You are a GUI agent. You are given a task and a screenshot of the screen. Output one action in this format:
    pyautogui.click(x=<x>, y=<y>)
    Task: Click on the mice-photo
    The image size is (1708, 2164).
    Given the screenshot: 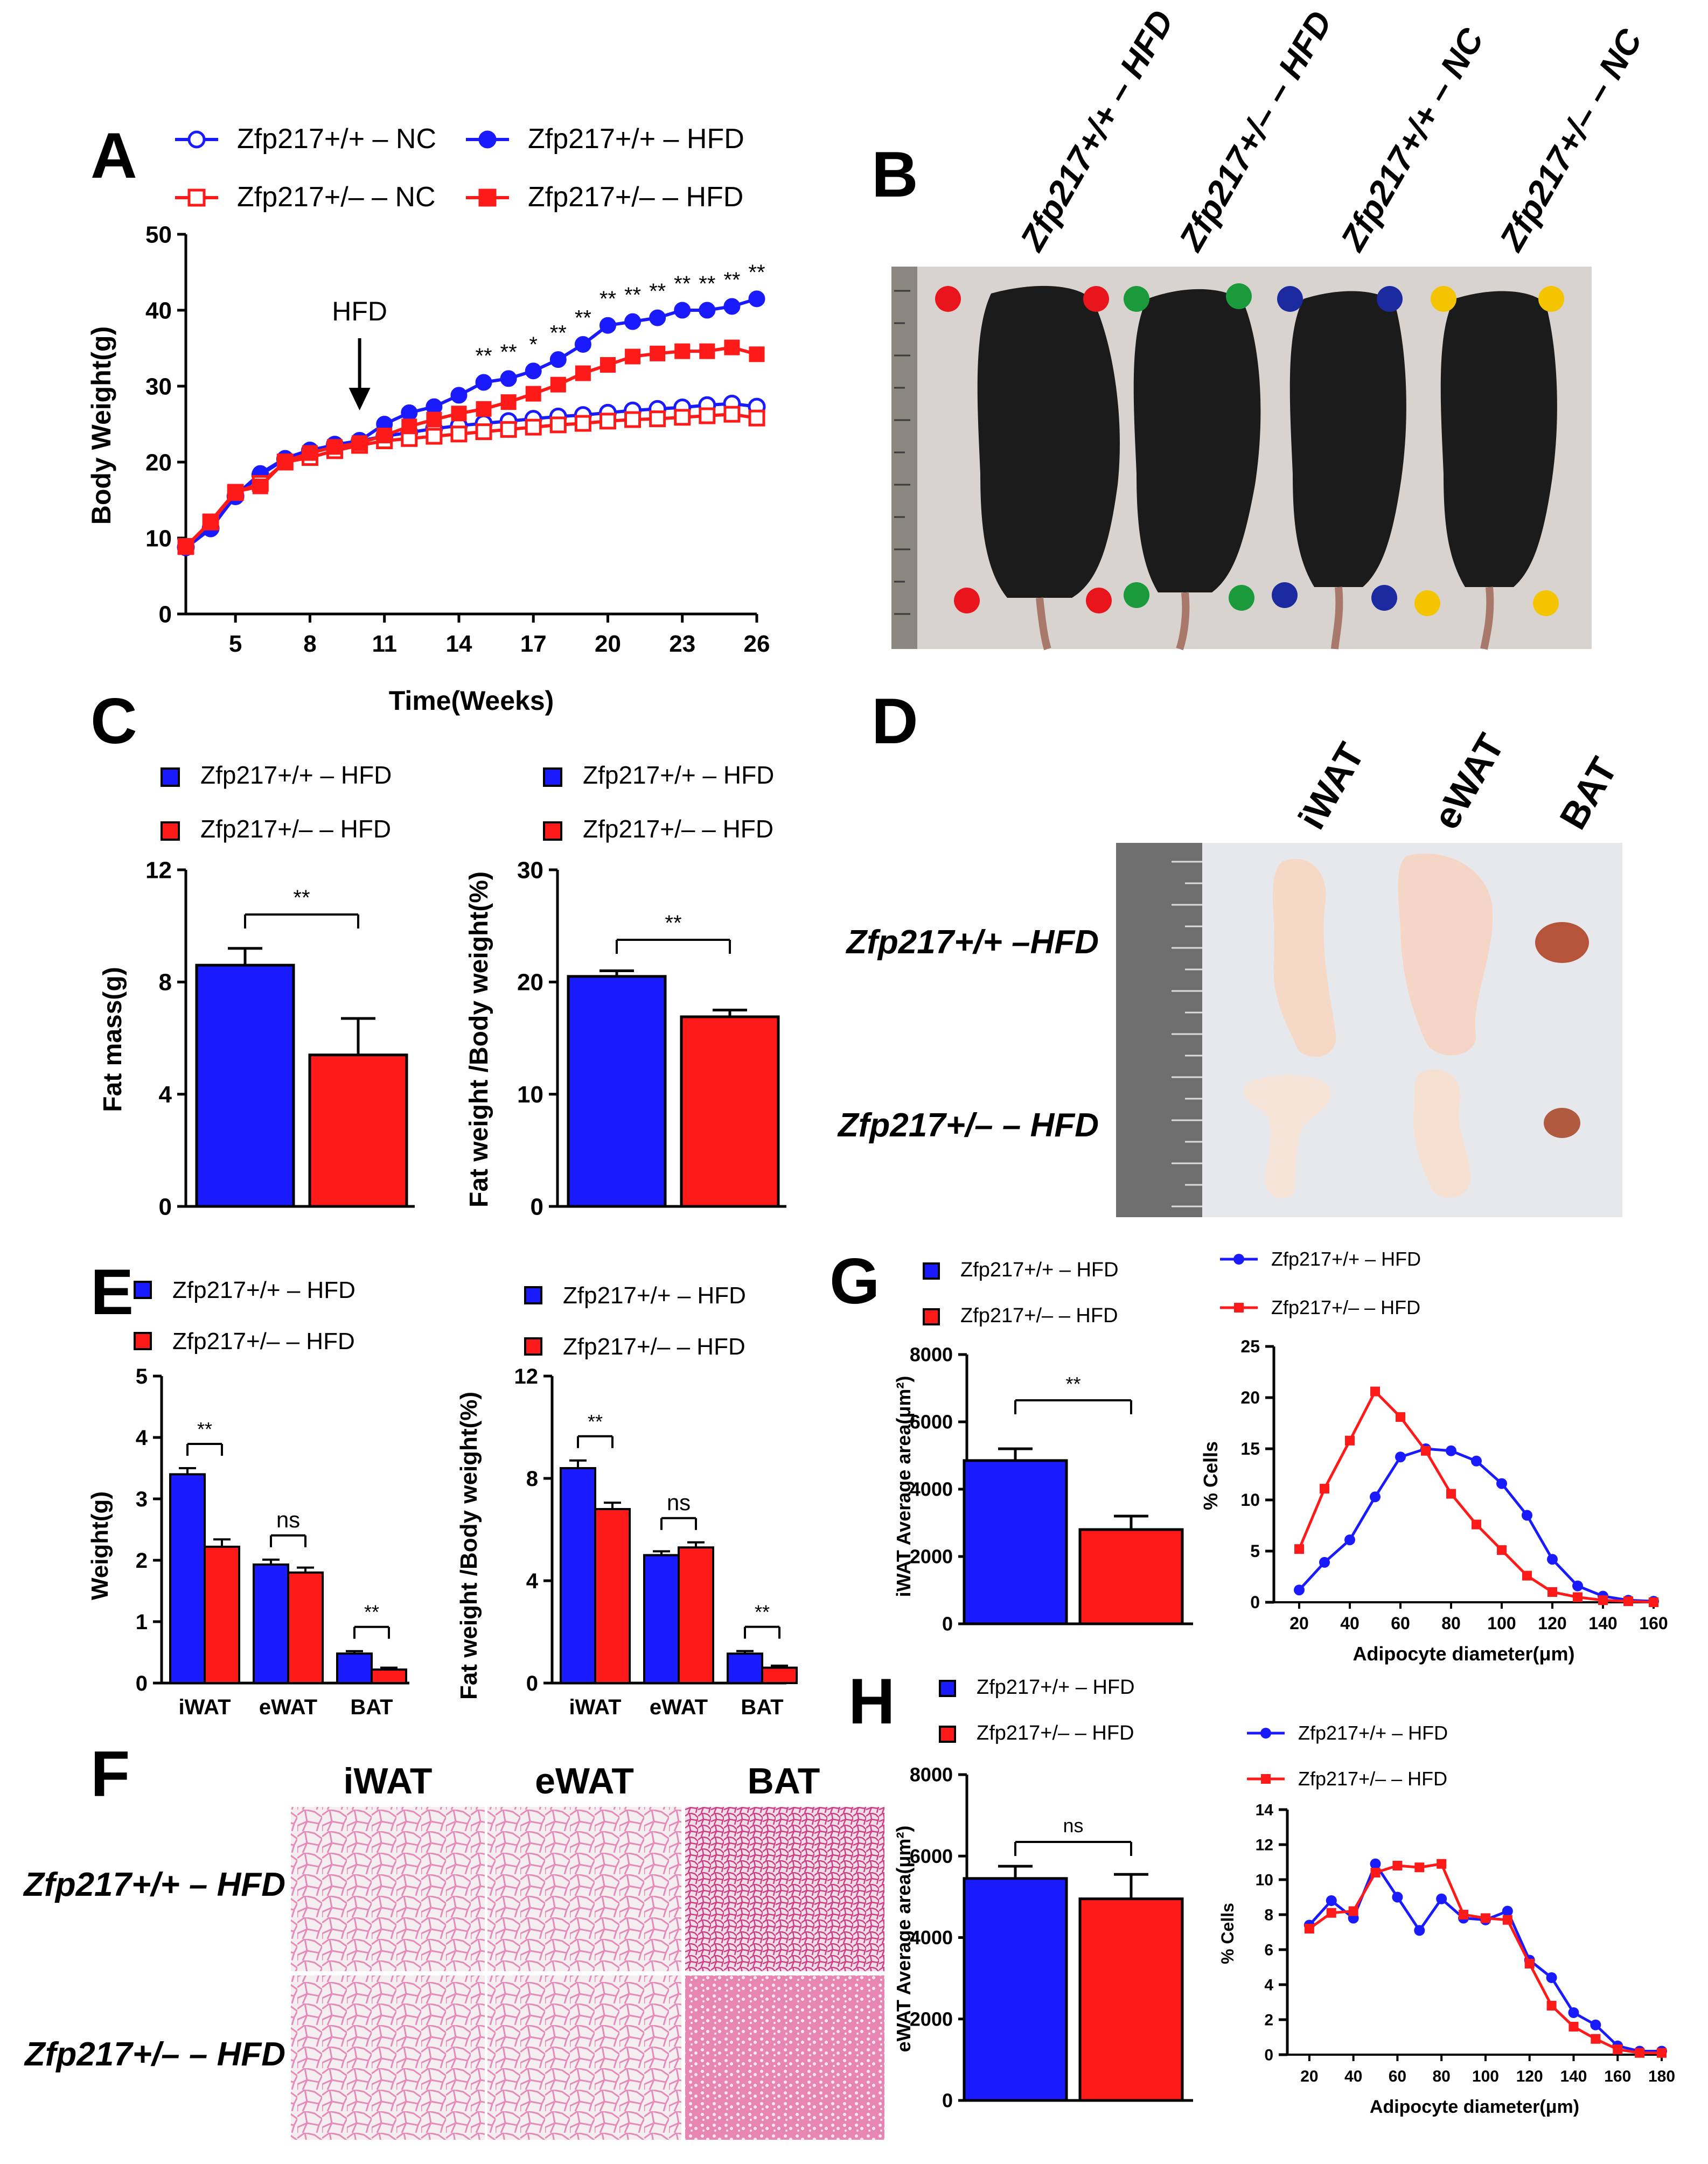 What is the action you would take?
    pyautogui.click(x=1241, y=459)
    